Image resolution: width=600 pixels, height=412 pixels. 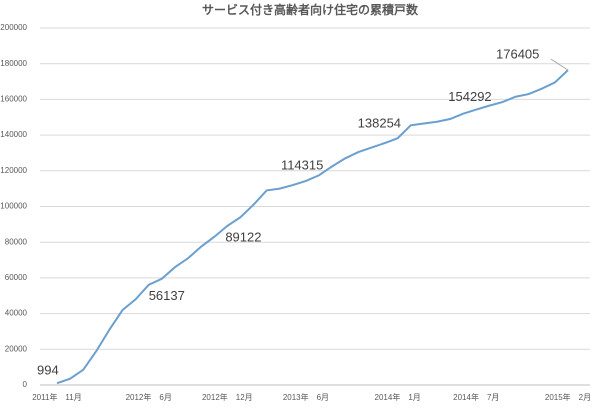 What do you see at coordinates (13, 63) in the screenshot?
I see `y-tick-label: 180000` at bounding box center [13, 63].